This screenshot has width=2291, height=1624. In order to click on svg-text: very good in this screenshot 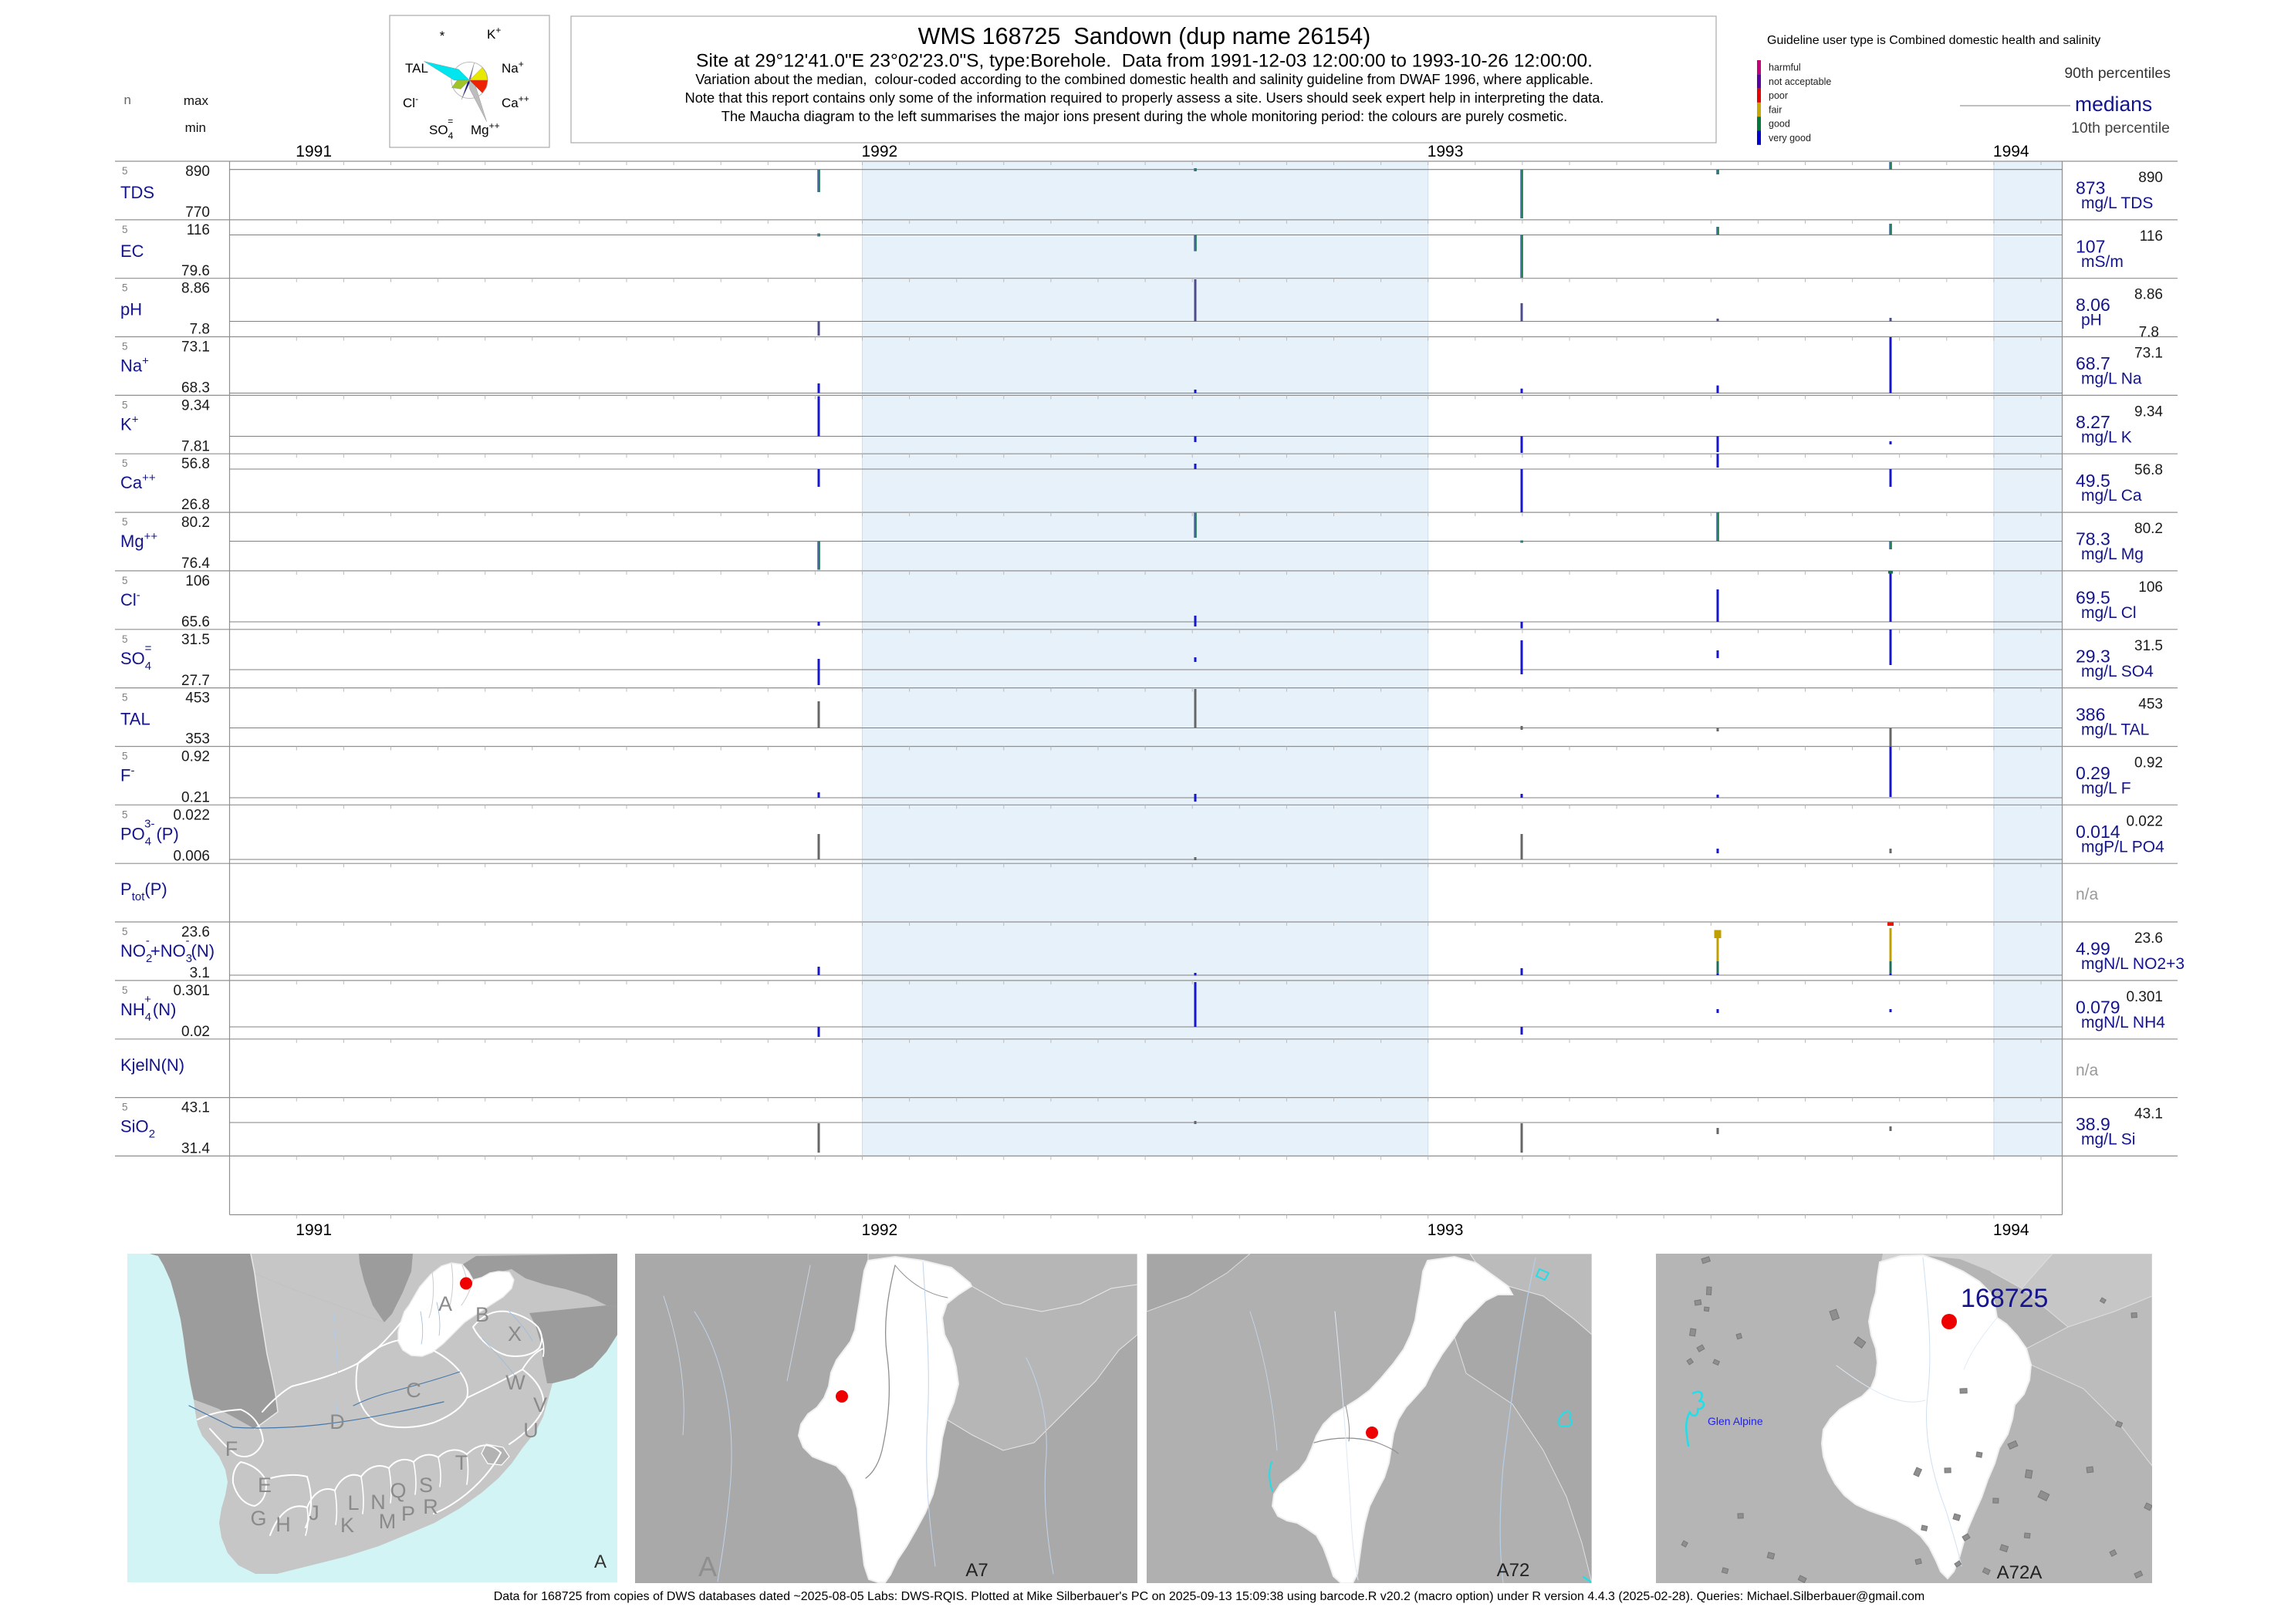, I will do `click(1790, 138)`.